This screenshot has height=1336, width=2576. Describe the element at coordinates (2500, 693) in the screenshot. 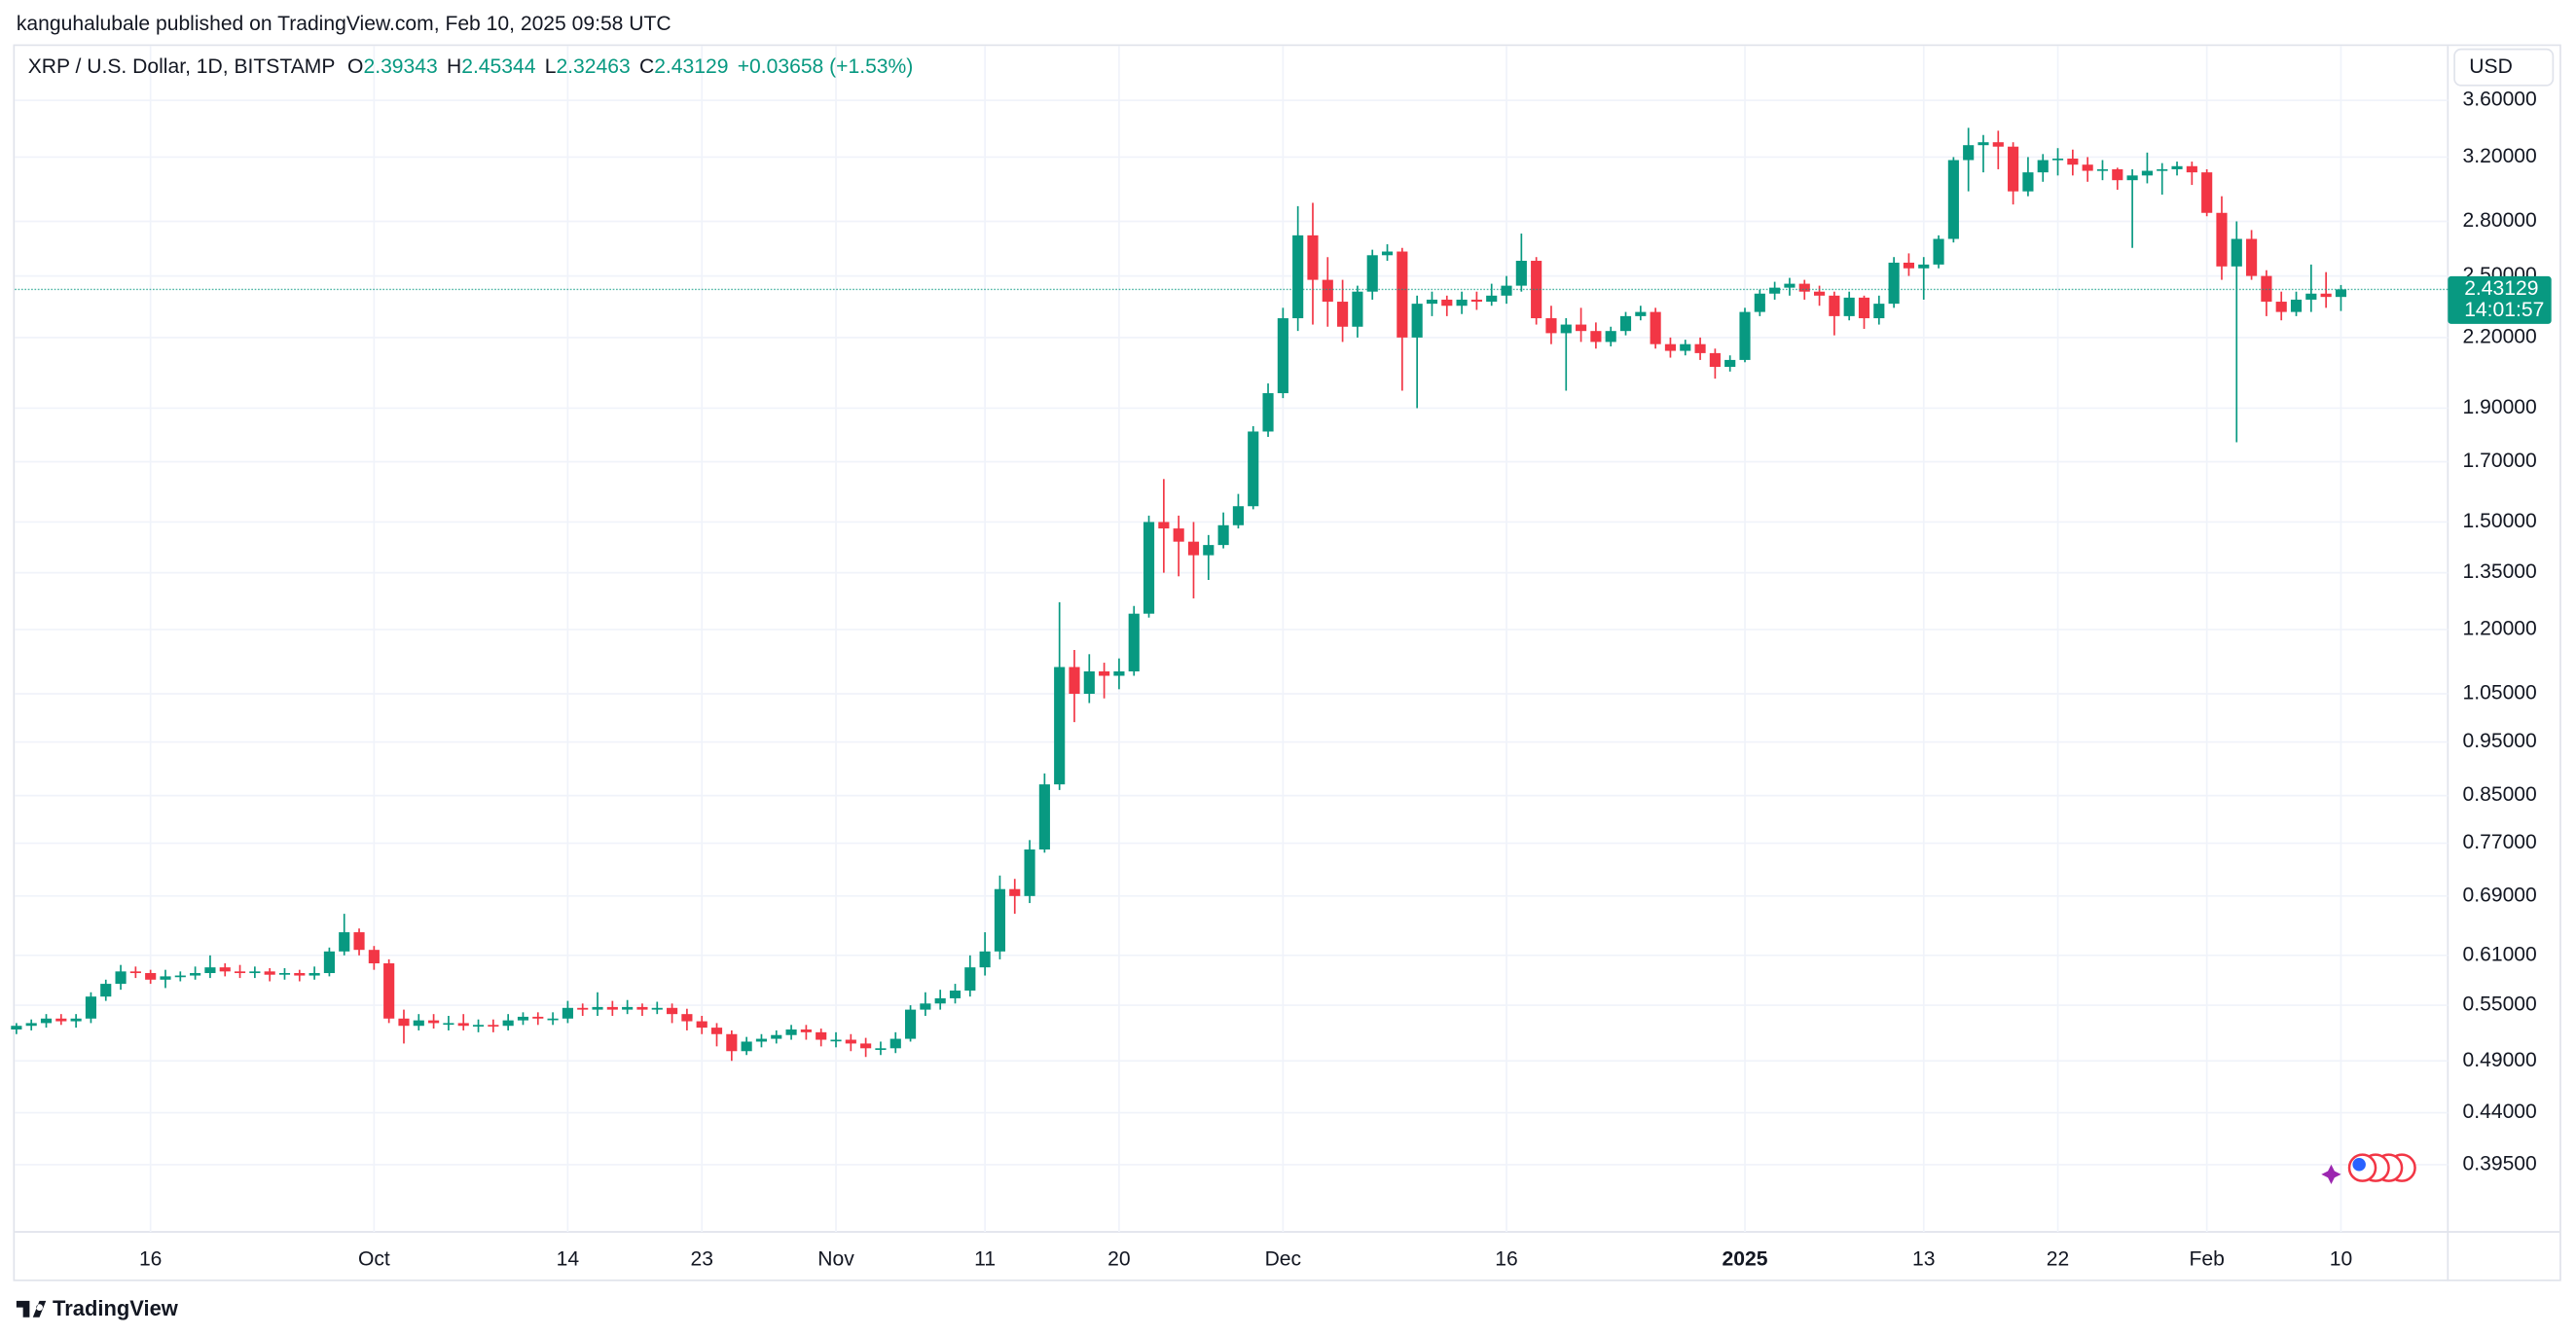

I see `y-tick-label: 1.05000` at that location.